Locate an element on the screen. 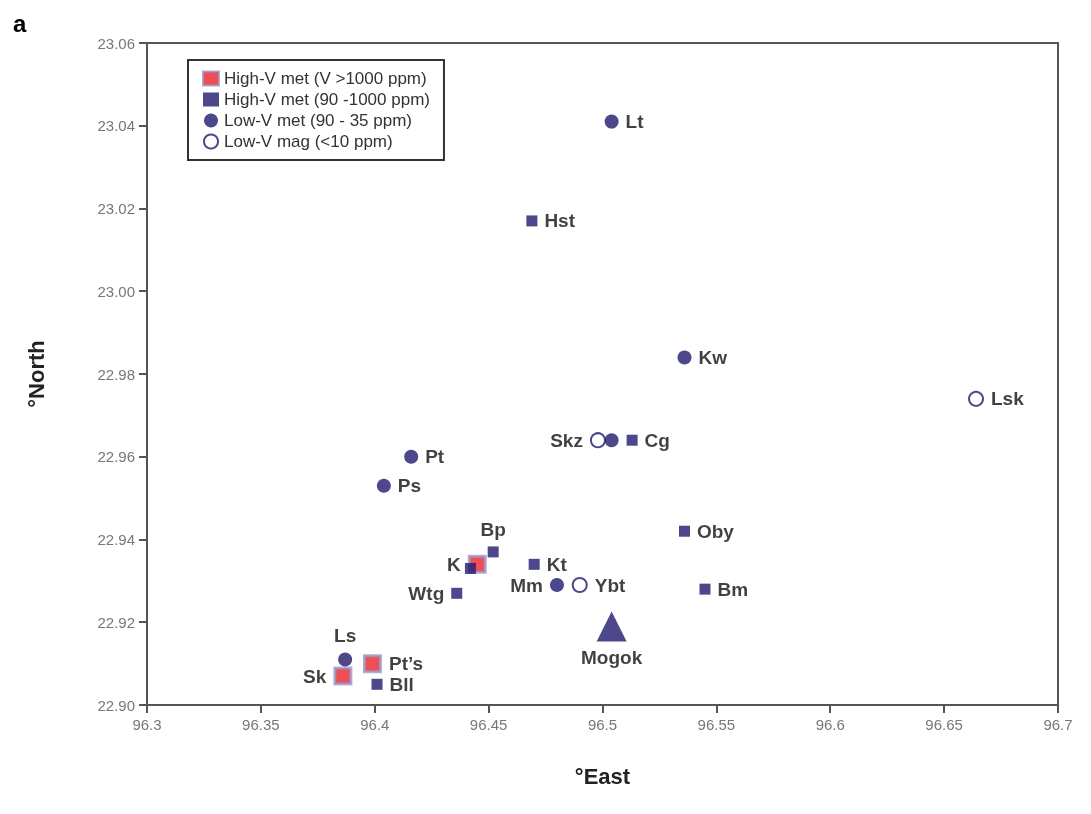 The width and height of the screenshot is (1091, 814). data-label: Ps is located at coordinates (409, 486).